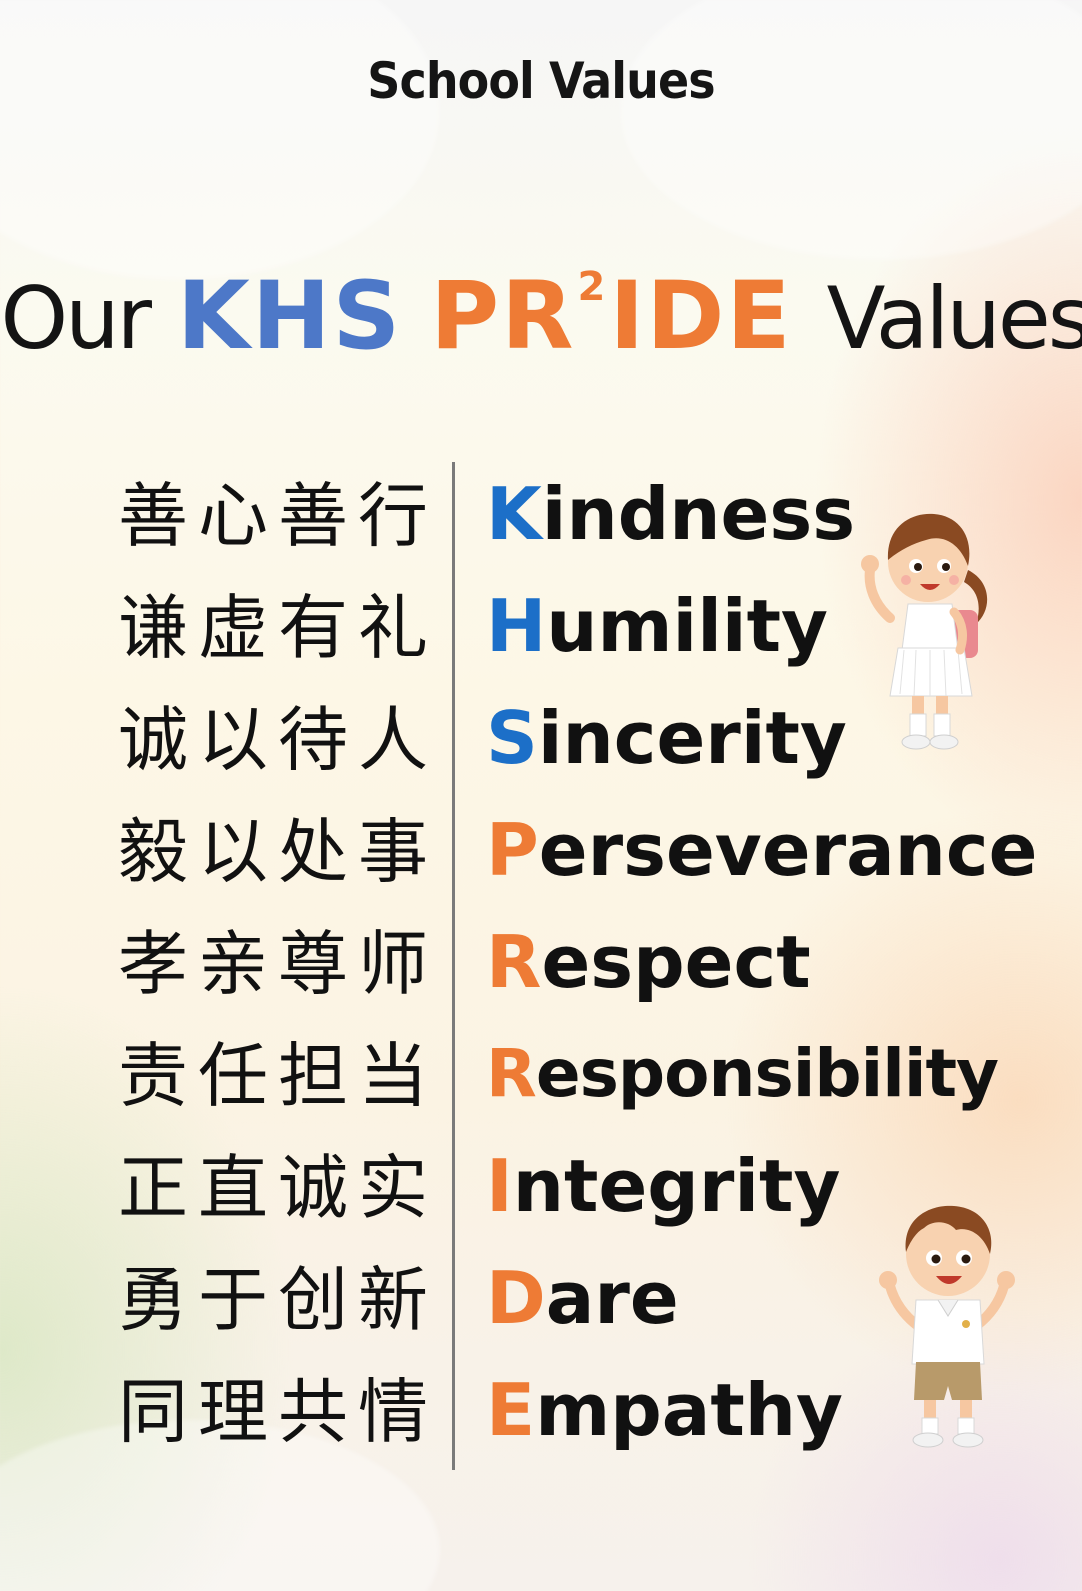 This screenshot has width=1082, height=1591. I want to click on value-row: 正直诚实 Integrity, so click(541, 1188).